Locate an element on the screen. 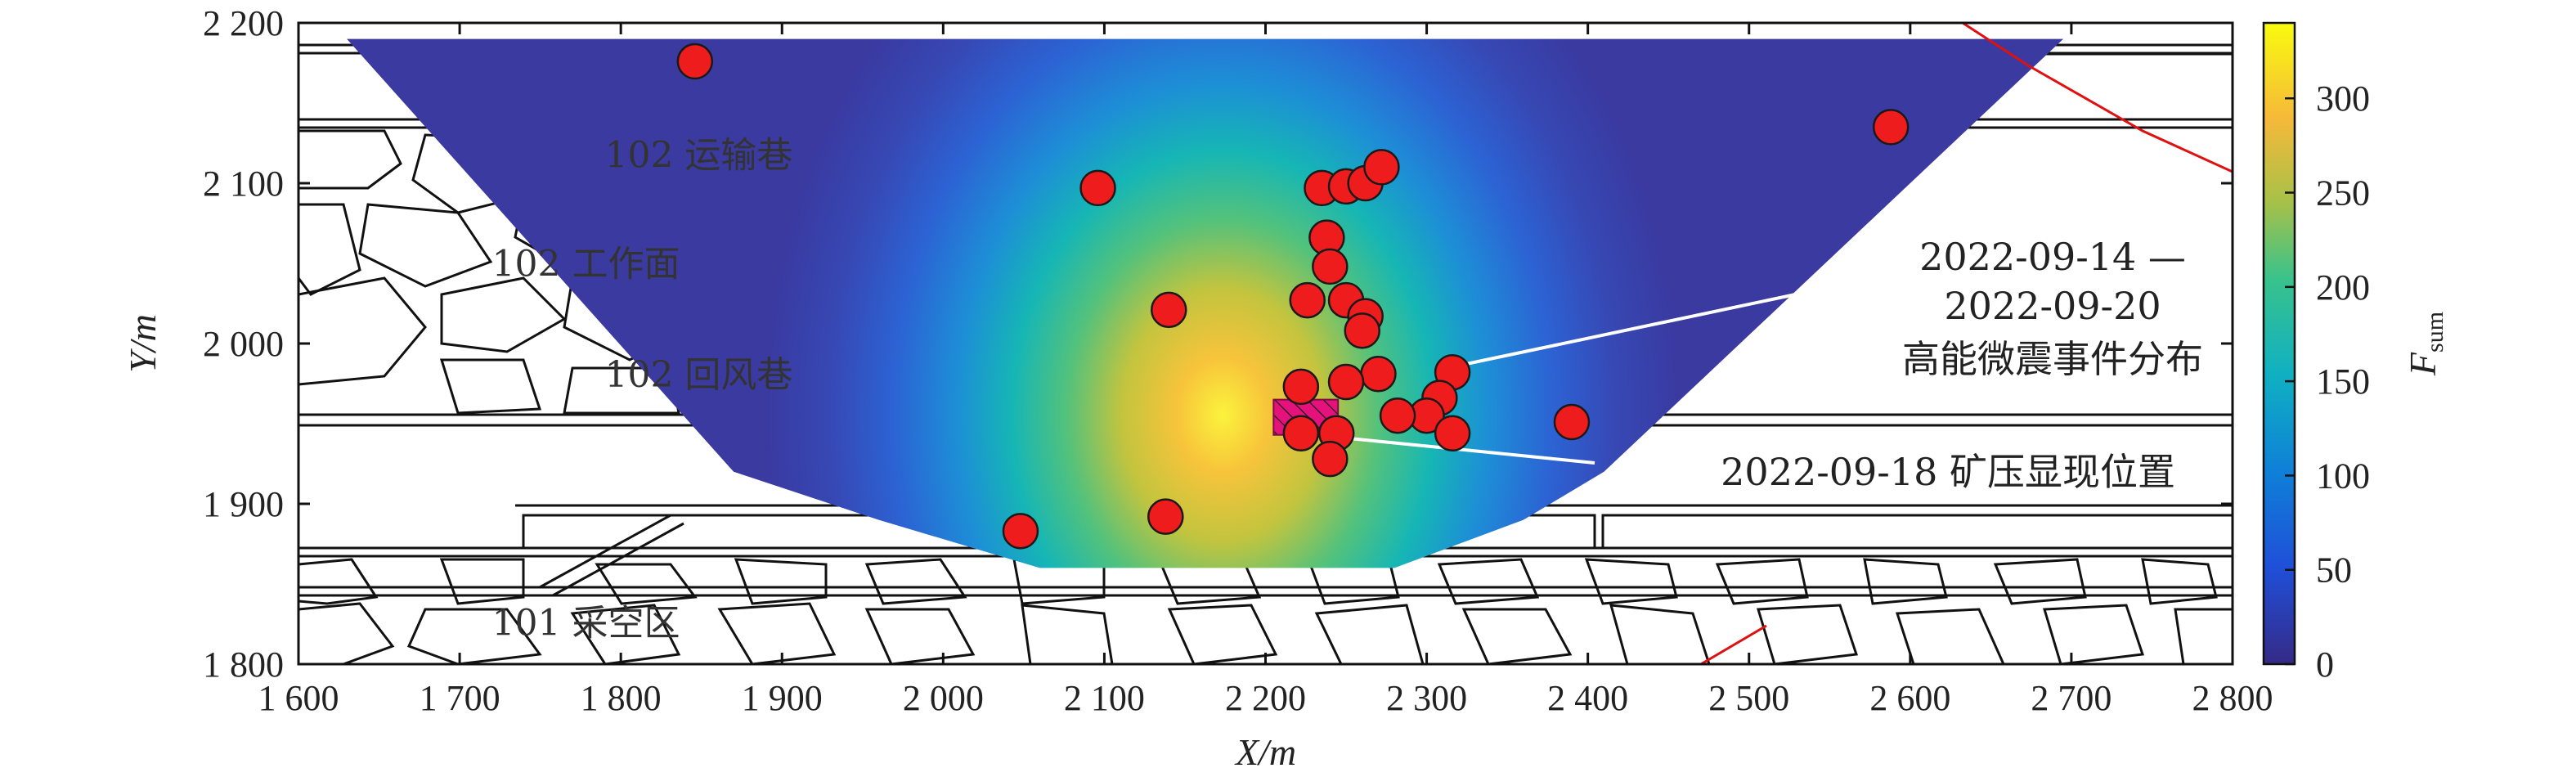 The width and height of the screenshot is (2576, 777). events-label-line1: 2022-09-14 — is located at coordinates (2052, 257).